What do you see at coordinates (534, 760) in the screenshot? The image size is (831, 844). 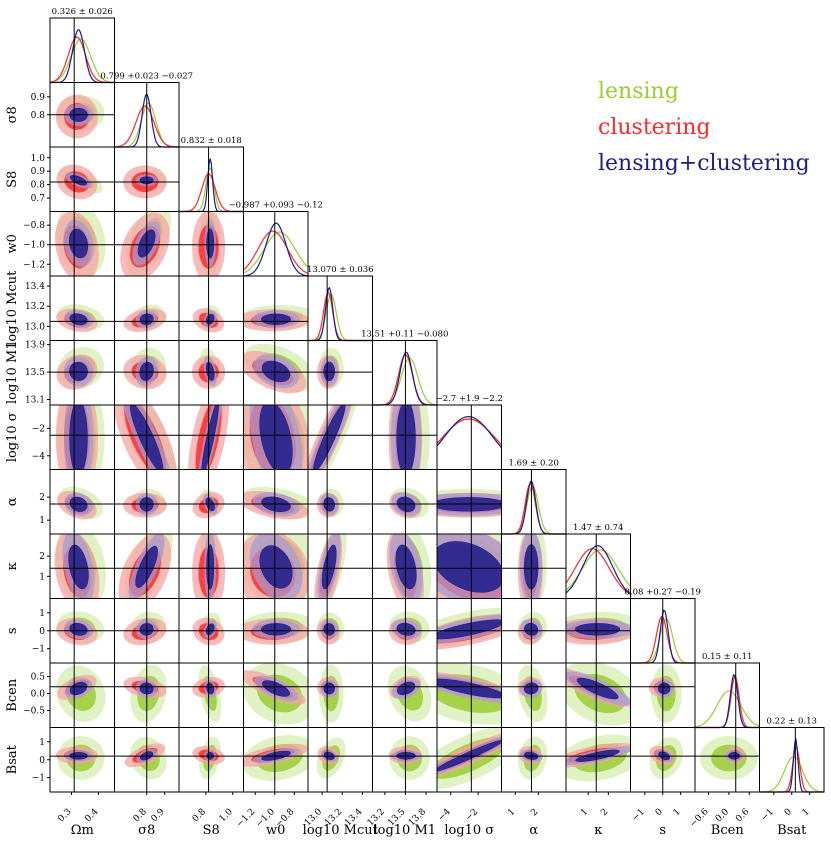 I see `panel-Bsat-alpha` at bounding box center [534, 760].